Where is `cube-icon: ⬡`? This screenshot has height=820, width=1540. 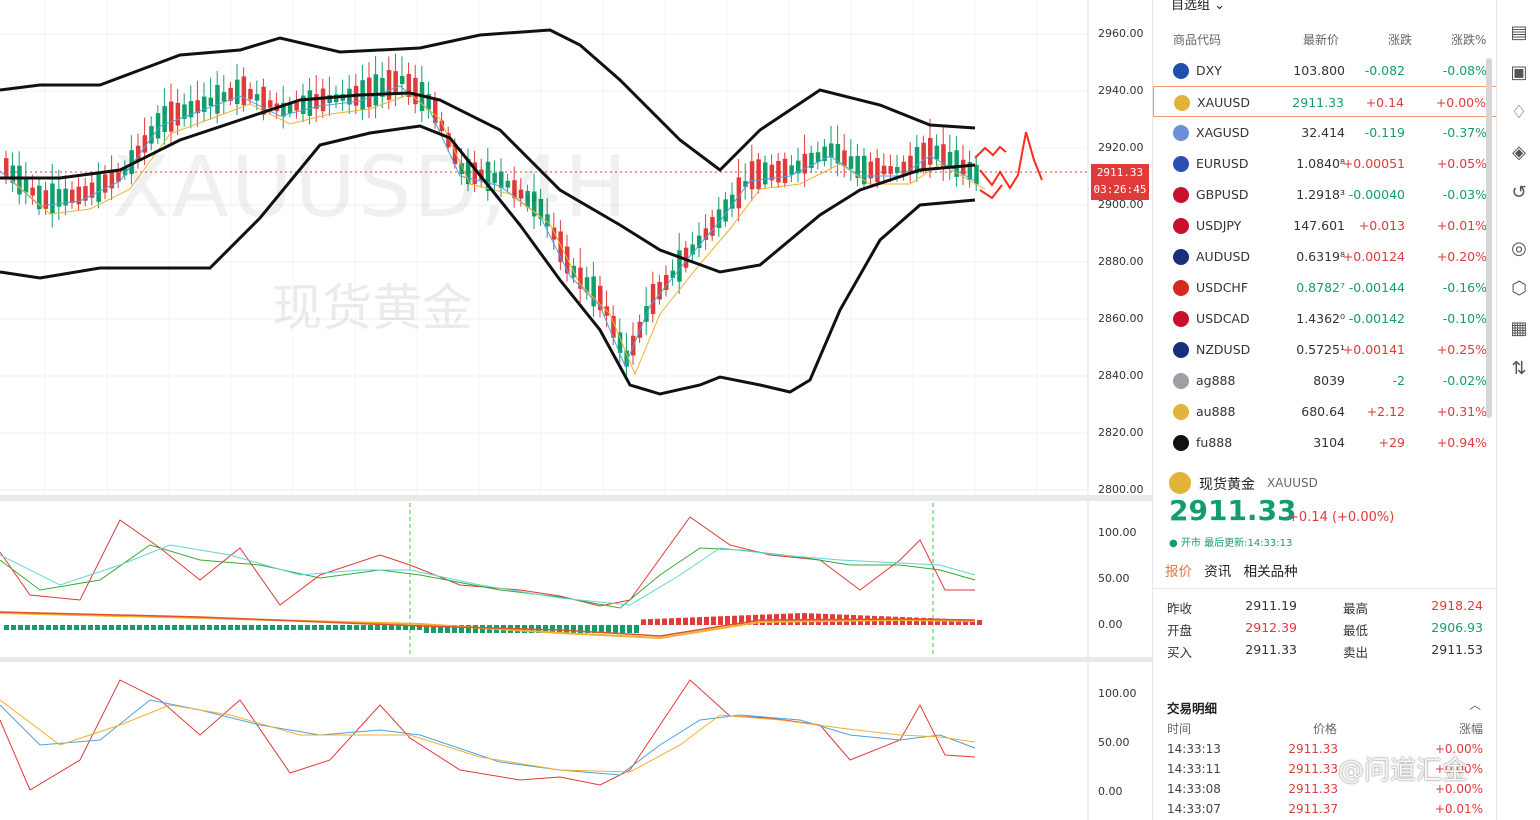
cube-icon: ⬡ is located at coordinates (1519, 288).